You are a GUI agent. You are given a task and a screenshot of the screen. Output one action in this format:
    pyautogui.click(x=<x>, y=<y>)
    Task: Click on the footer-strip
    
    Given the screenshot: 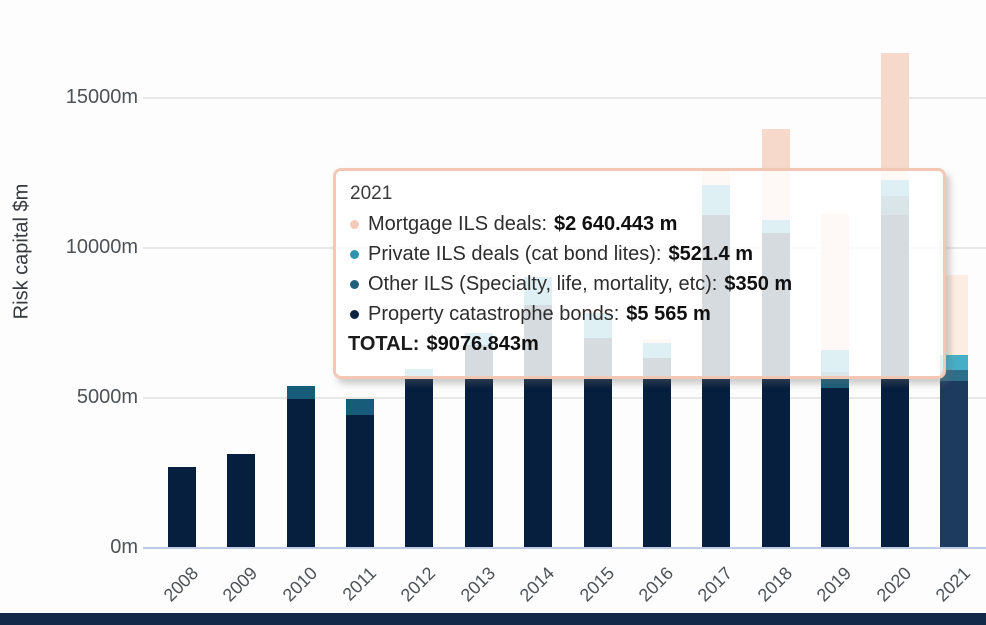 What is the action you would take?
    pyautogui.click(x=493, y=619)
    